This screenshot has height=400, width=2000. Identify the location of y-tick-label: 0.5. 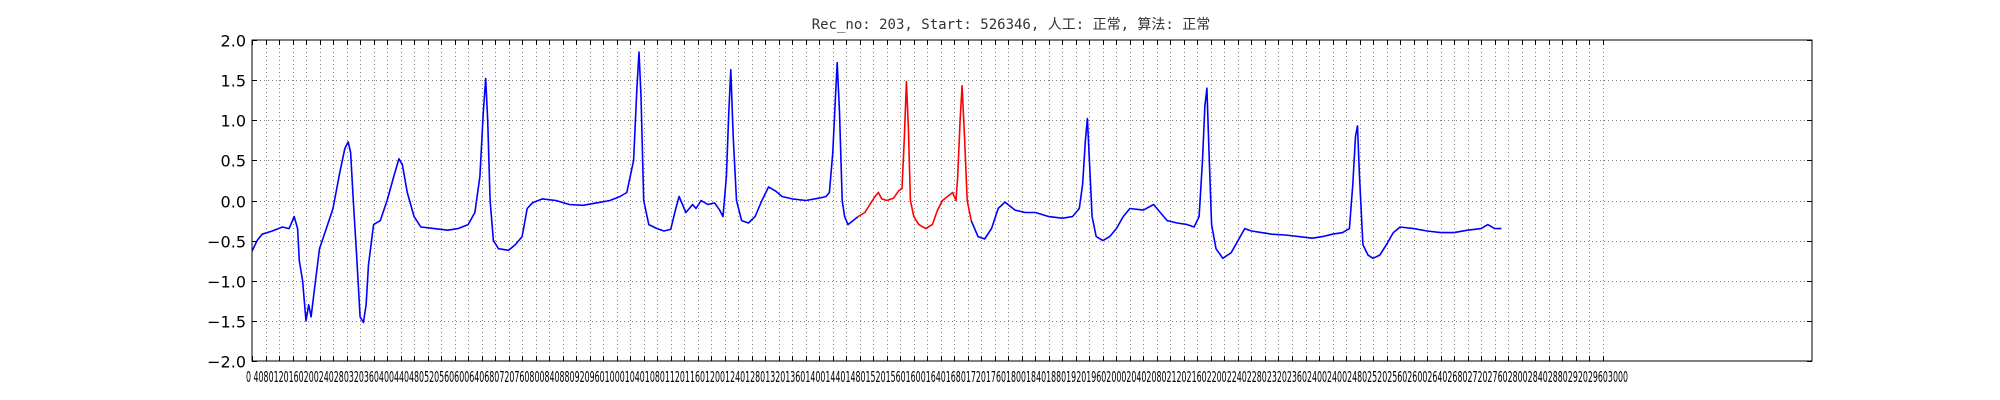
(233, 161).